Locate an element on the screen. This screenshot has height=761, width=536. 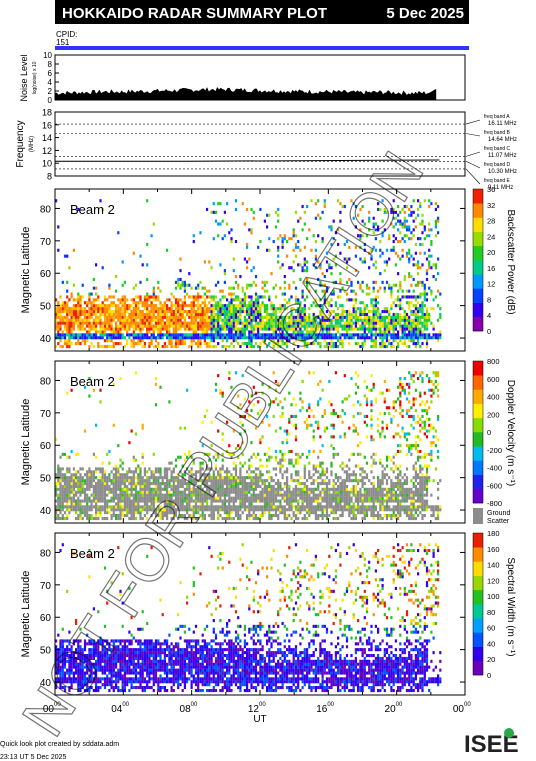
power-colorbar-frame is located at coordinates (478, 260).